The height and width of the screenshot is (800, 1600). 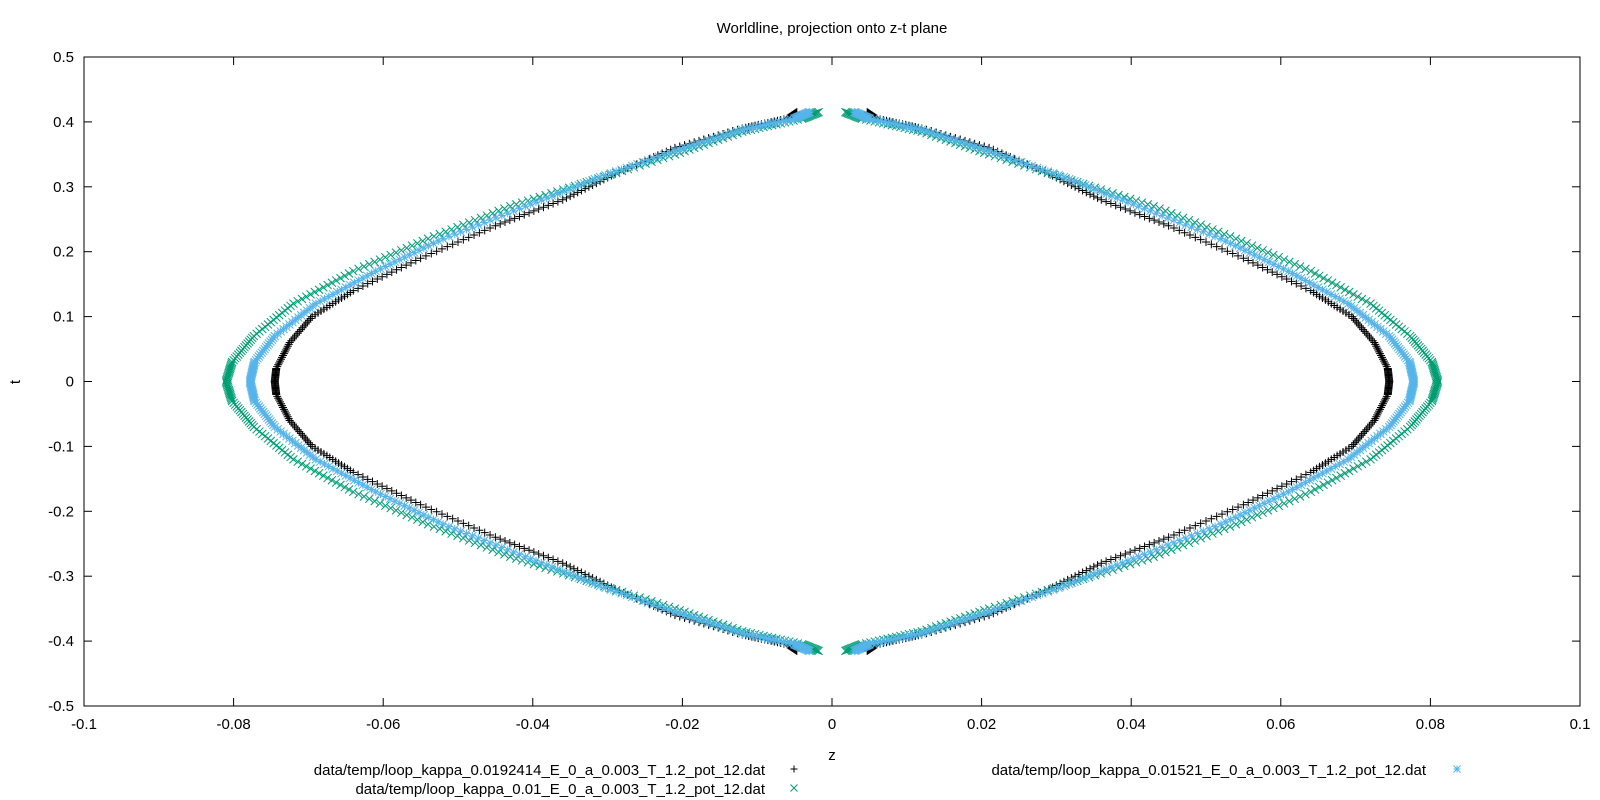 What do you see at coordinates (233, 724) in the screenshot?
I see `x-tick-label: -0.08` at bounding box center [233, 724].